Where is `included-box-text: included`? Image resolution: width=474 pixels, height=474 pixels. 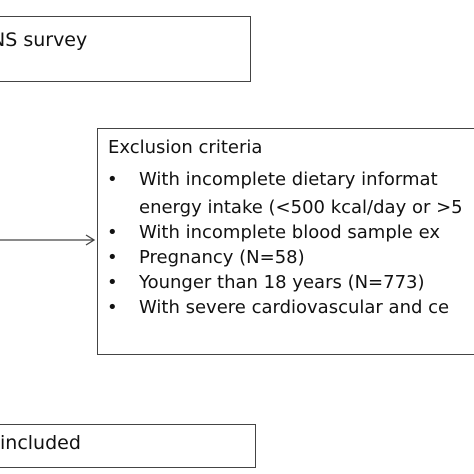 included-box-text: included is located at coordinates (40, 443).